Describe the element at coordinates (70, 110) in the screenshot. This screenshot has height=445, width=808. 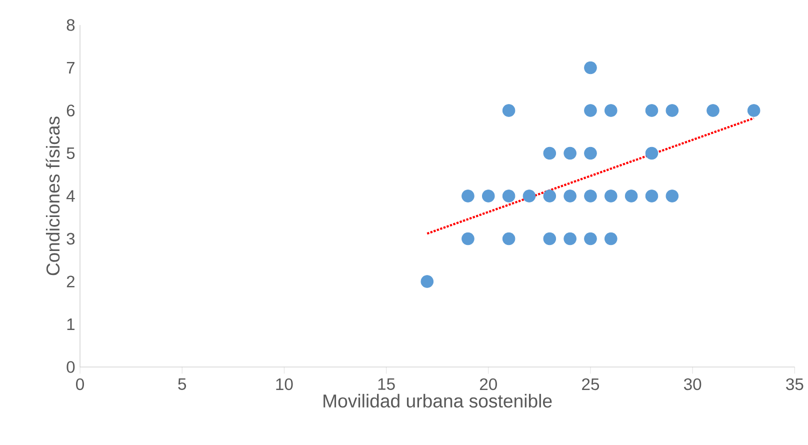
I see `y-tick-label: 6` at that location.